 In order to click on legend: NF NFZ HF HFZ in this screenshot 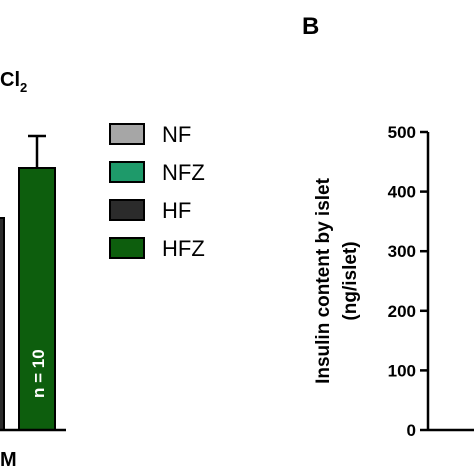, I will do `click(157, 191)`.